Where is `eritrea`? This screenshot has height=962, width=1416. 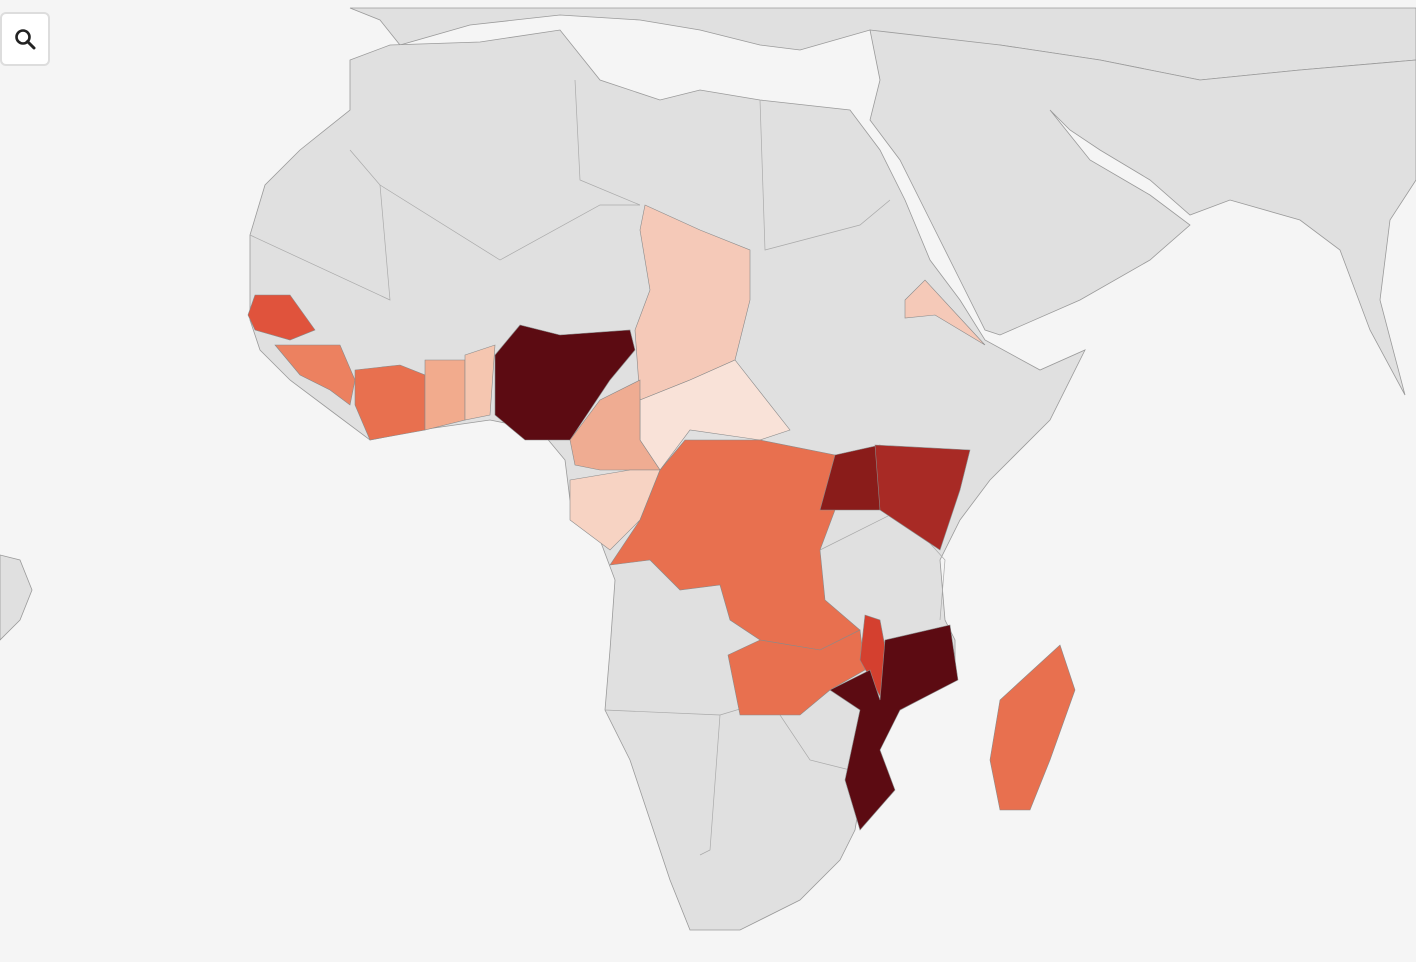
eritrea is located at coordinates (945, 312).